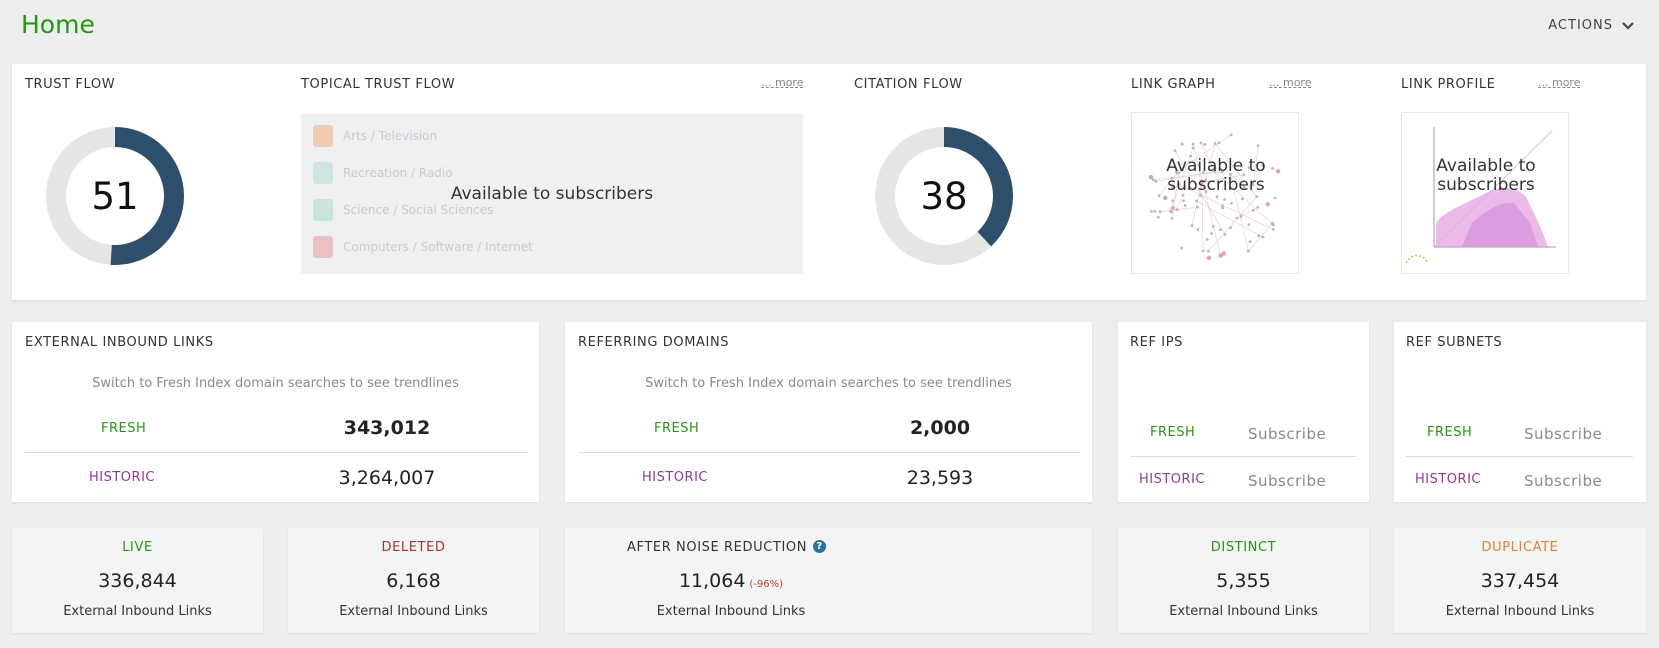 The width and height of the screenshot is (1659, 648). What do you see at coordinates (418, 210) in the screenshot?
I see `topic-label: Science / Social Sciences` at bounding box center [418, 210].